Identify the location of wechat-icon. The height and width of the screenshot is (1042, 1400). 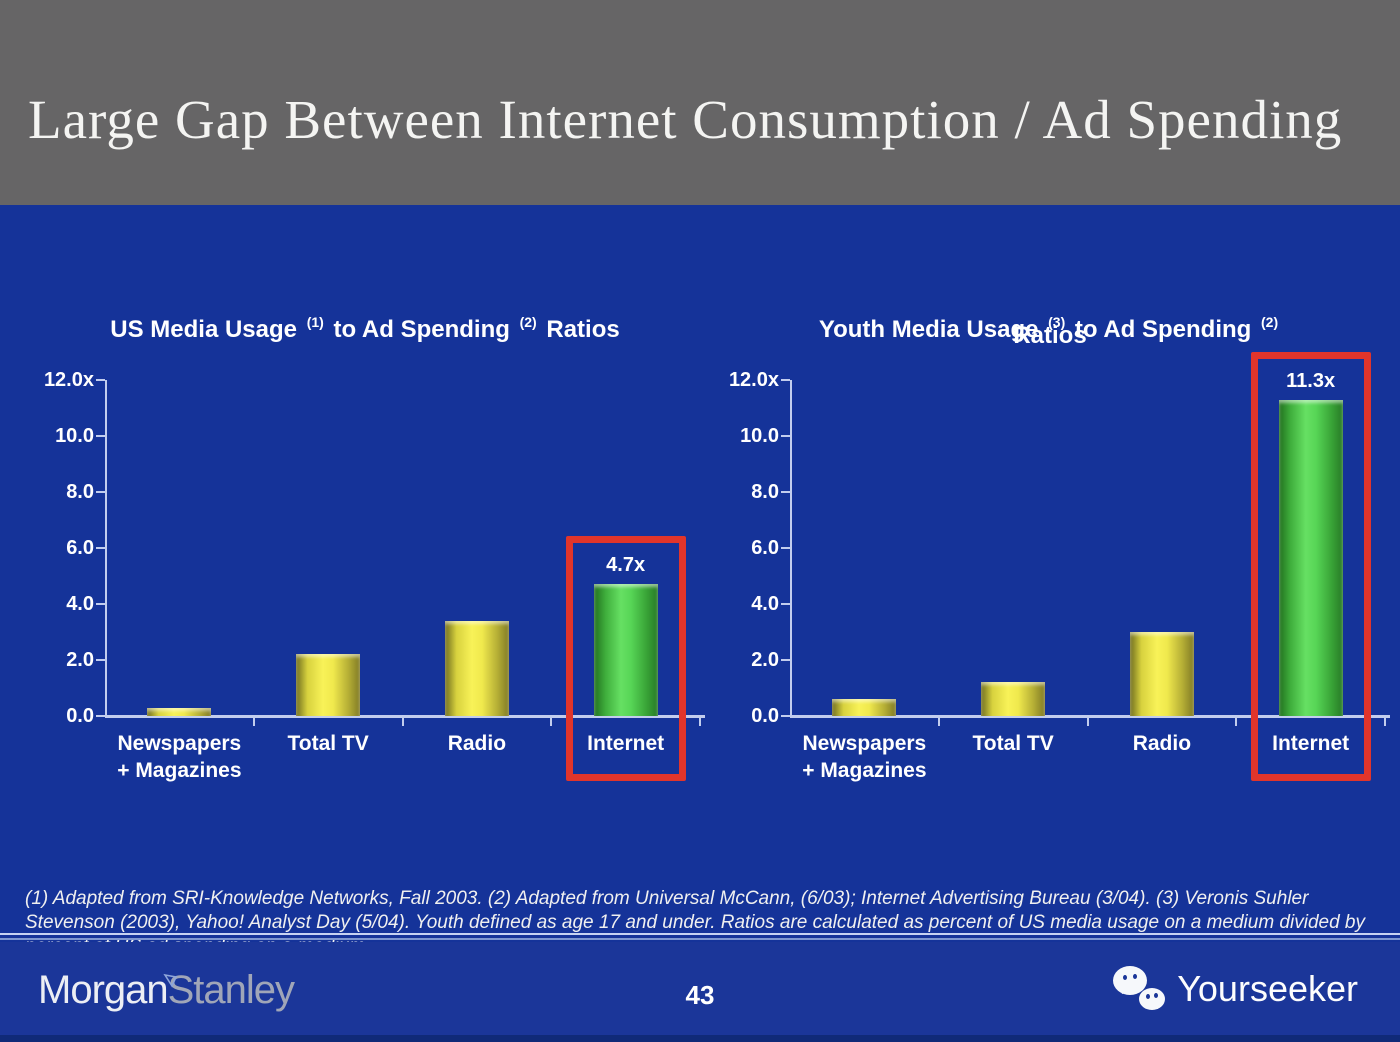
(1140, 989).